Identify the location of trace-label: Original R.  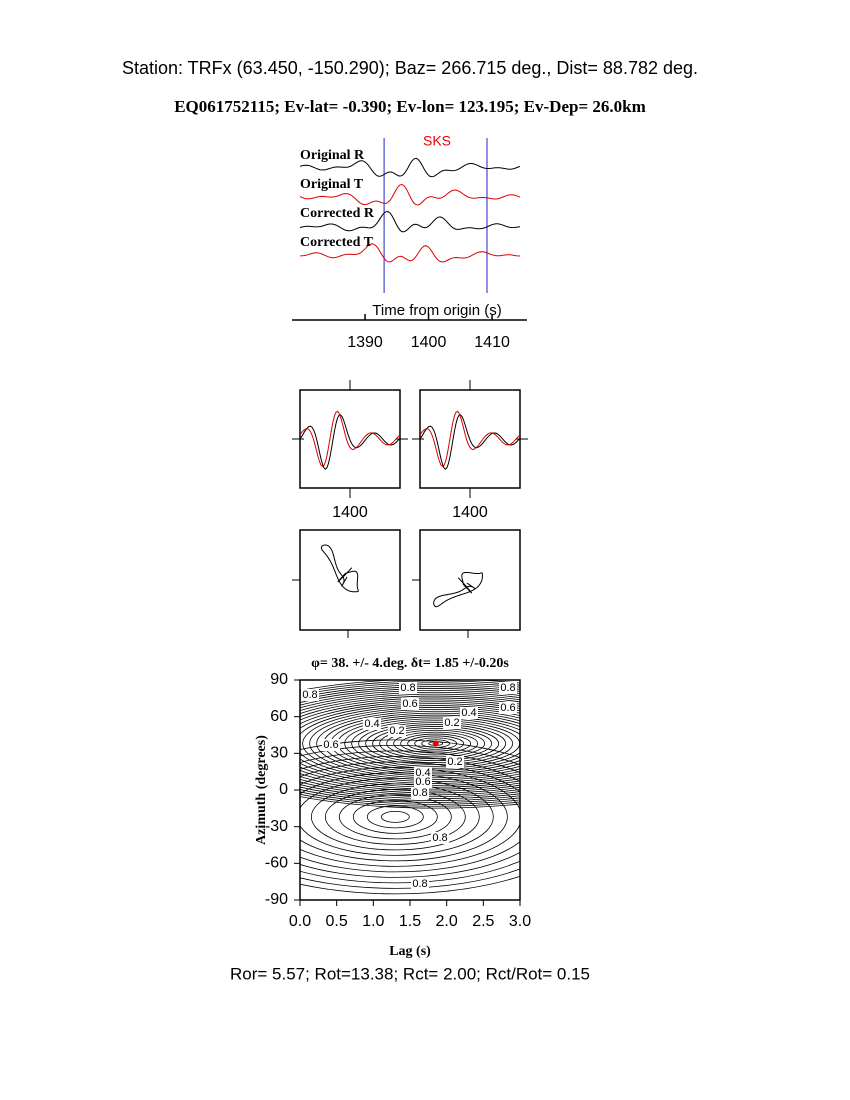
(332, 155).